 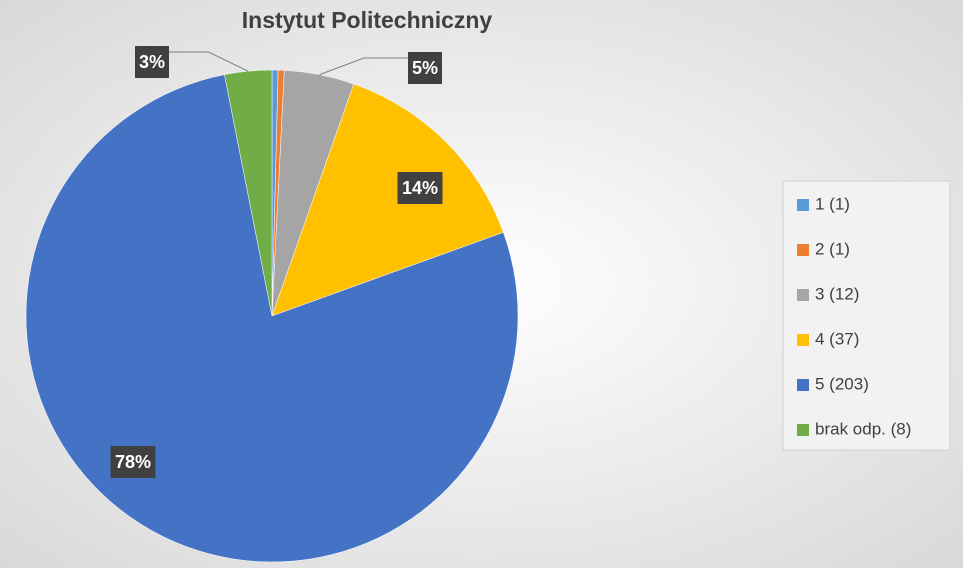 I want to click on chart-title: Instytut Politechniczny, so click(x=367, y=20).